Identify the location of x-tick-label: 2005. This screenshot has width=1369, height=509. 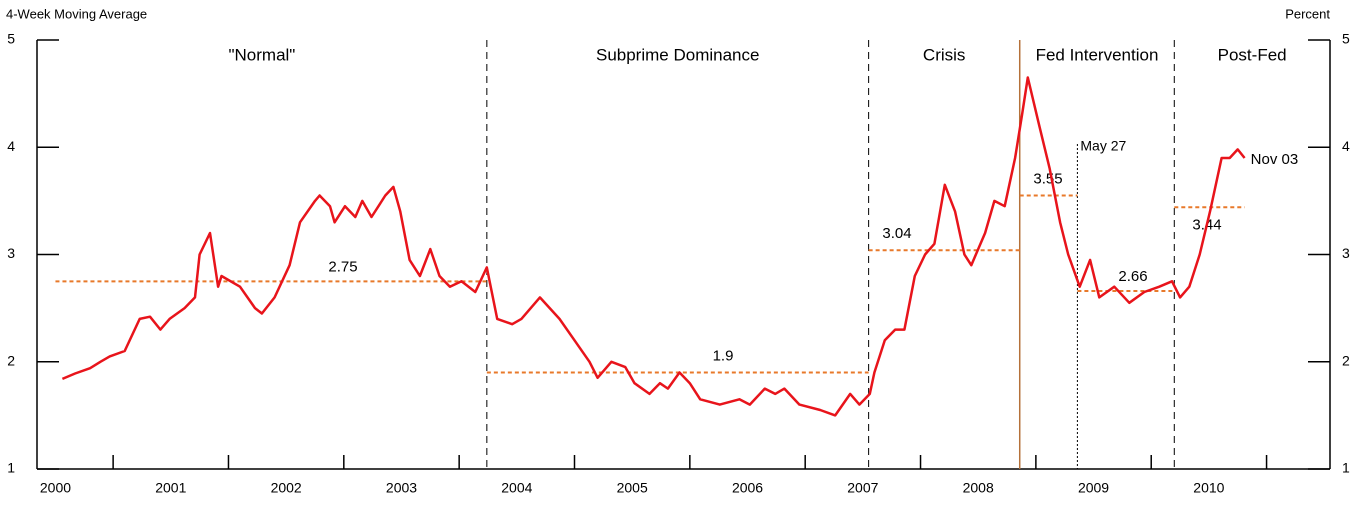
(632, 488).